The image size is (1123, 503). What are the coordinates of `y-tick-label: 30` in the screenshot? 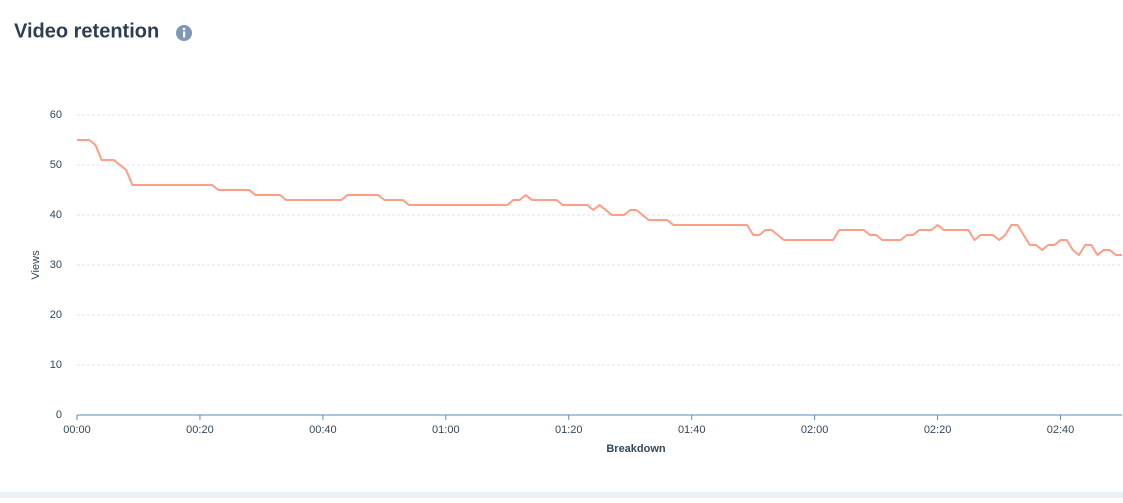 It's located at (56, 265).